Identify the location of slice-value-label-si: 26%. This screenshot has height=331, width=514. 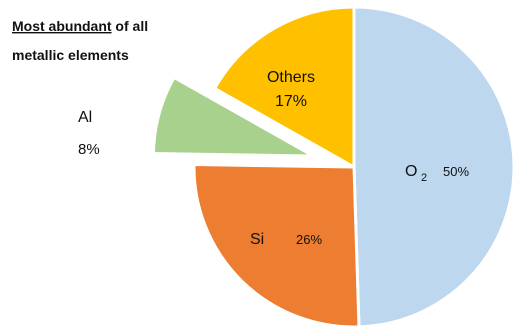
(309, 239).